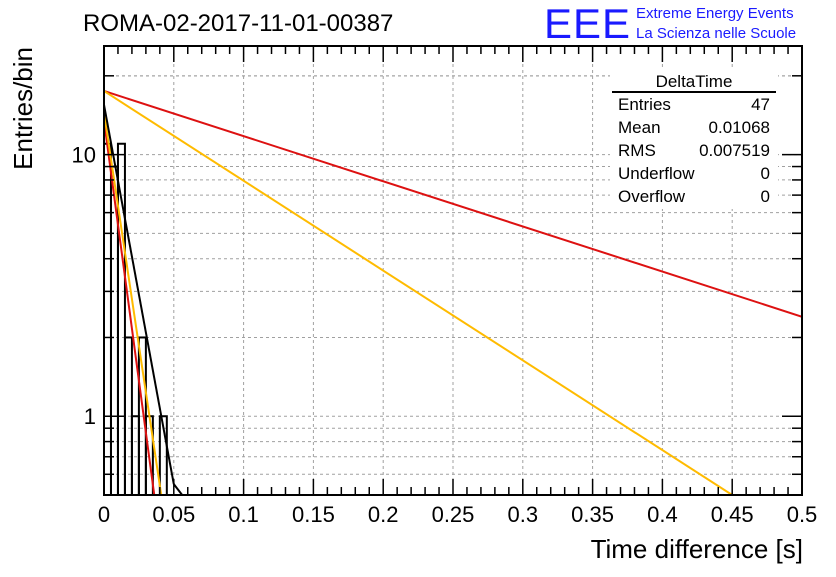 The width and height of the screenshot is (836, 577). Describe the element at coordinates (637, 150) in the screenshot. I see `stats-label: RMS` at that location.